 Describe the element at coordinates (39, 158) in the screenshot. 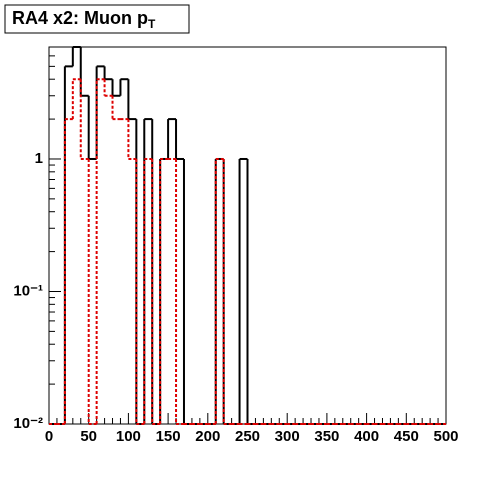

I see `y-tick-label: 1` at that location.